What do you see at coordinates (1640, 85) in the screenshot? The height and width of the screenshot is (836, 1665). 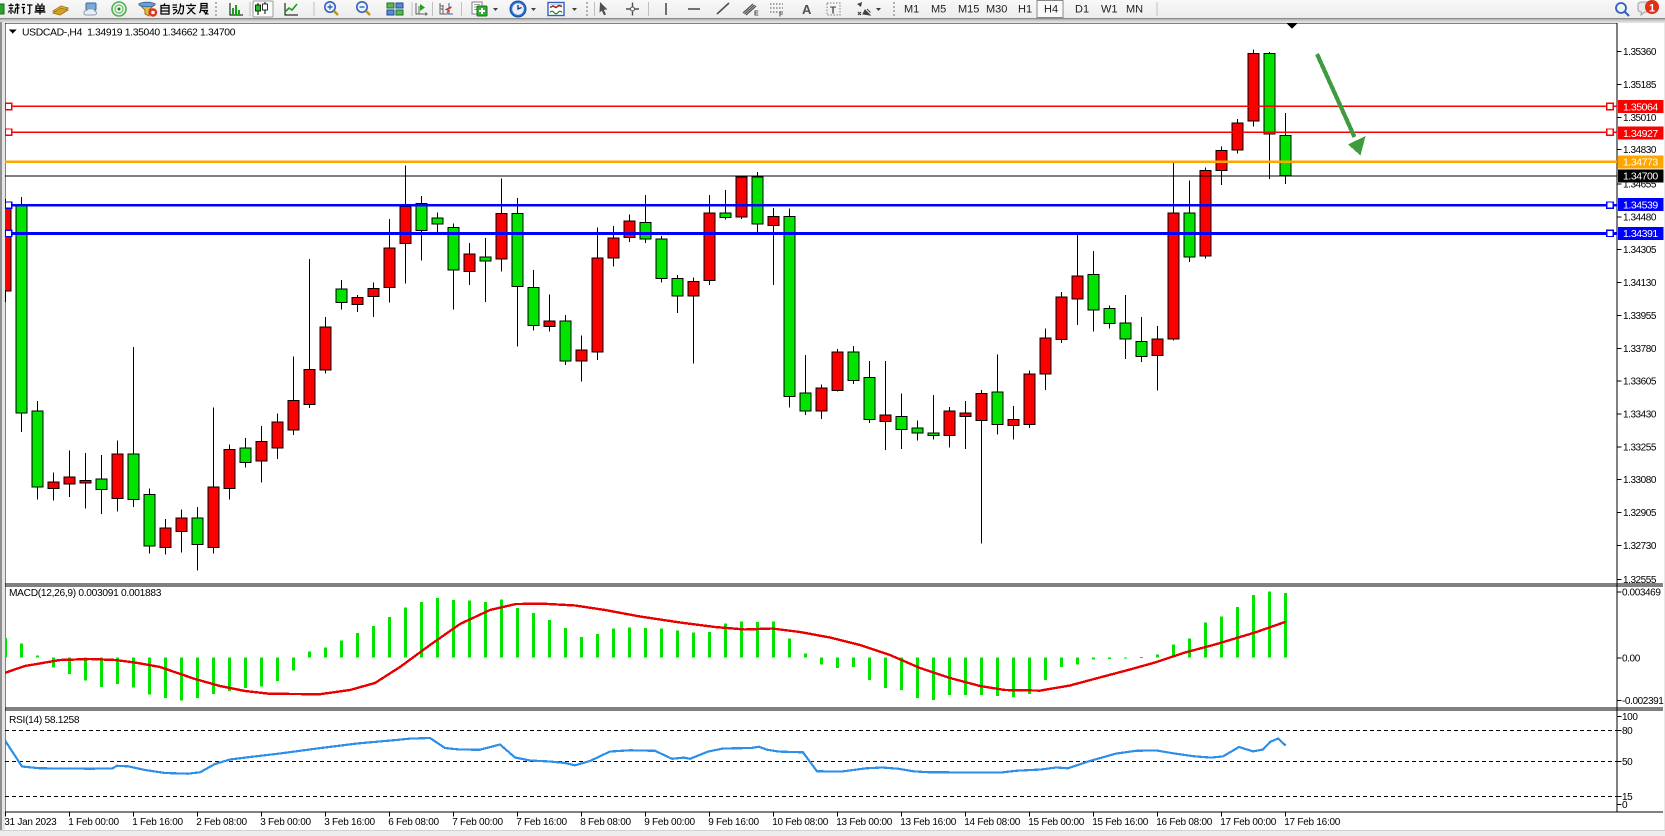 I see `svg-text: 1.35185` at bounding box center [1640, 85].